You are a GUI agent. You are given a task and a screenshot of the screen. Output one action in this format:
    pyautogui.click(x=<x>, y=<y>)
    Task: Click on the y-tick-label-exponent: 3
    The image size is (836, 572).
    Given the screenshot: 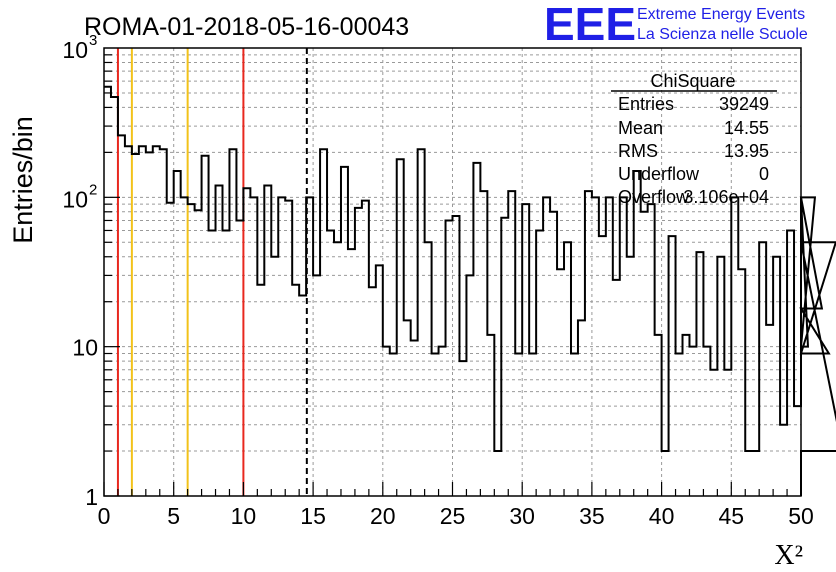 What is the action you would take?
    pyautogui.click(x=93, y=40)
    